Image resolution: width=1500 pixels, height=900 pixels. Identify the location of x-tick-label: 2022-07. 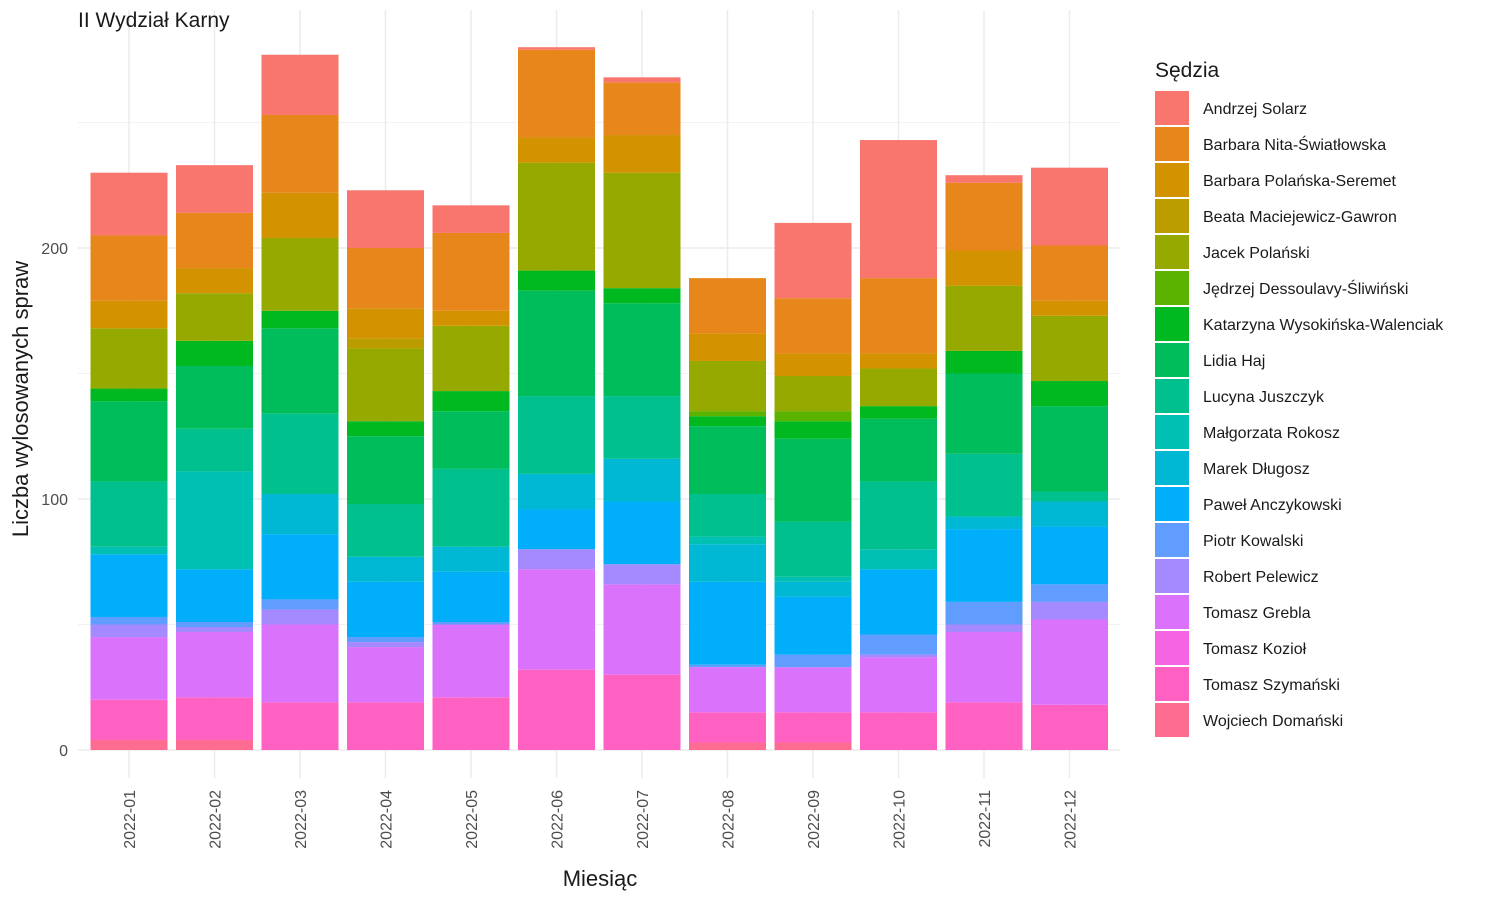
(643, 819).